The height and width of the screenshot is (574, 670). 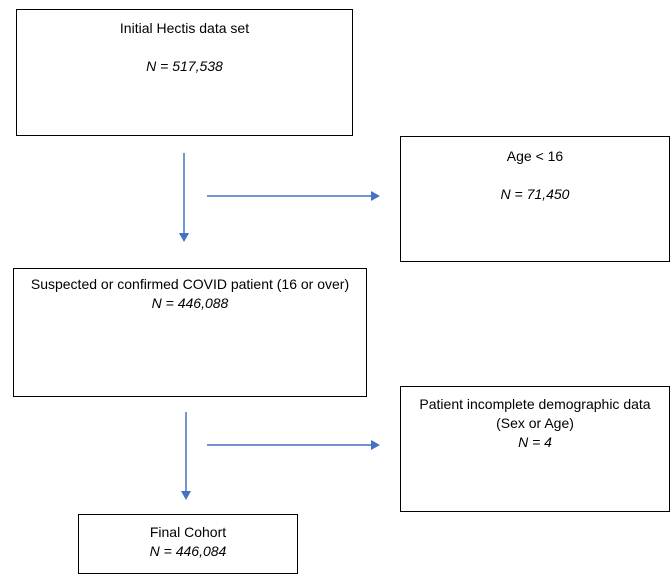 What do you see at coordinates (184, 28) in the screenshot?
I see `initial-dataset-title: Initial Hectis data set` at bounding box center [184, 28].